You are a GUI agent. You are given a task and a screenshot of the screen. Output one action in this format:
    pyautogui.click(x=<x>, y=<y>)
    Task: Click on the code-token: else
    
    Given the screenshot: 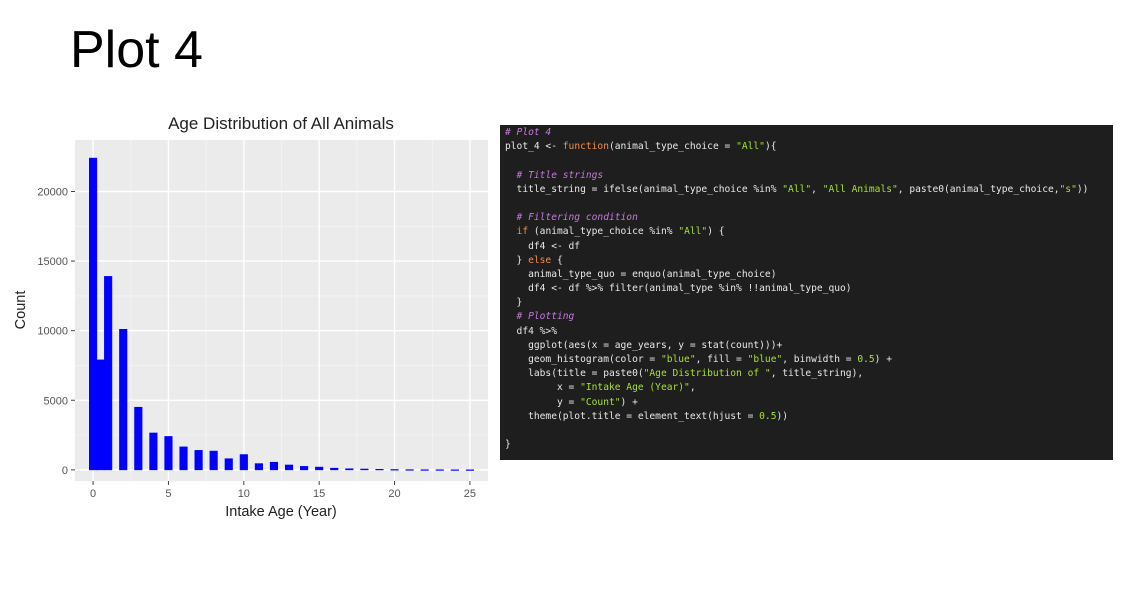 What is the action you would take?
    pyautogui.click(x=540, y=260)
    